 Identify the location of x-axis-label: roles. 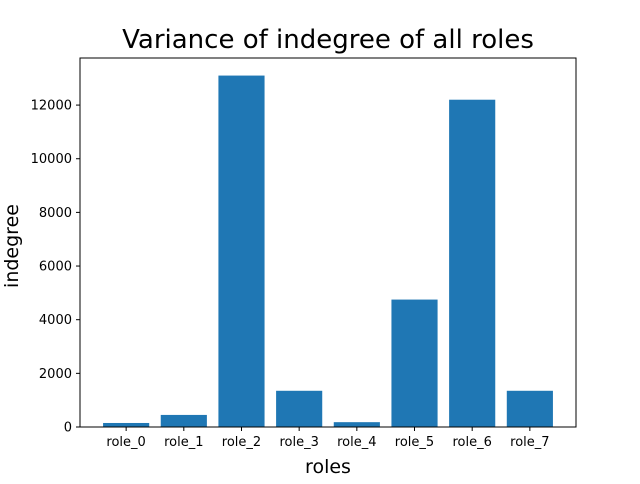
(328, 467).